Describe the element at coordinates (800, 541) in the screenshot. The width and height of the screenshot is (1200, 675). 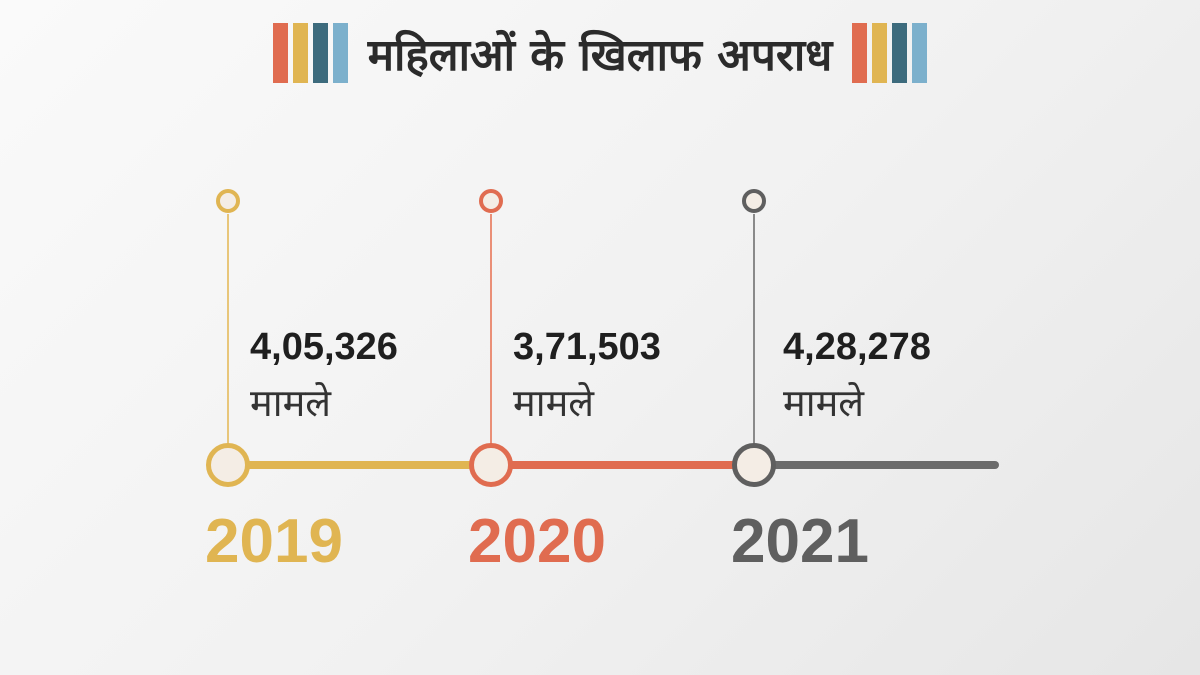
I see `year-label-2021: 2021` at that location.